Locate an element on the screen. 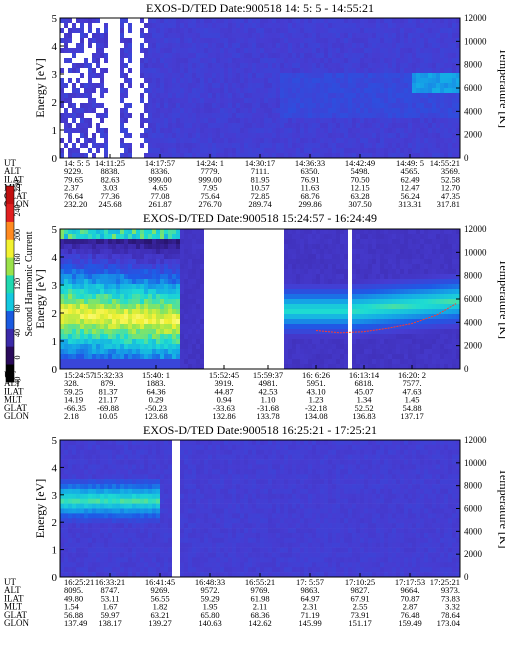  panel-3-cell: 64.97 is located at coordinates (309, 598).